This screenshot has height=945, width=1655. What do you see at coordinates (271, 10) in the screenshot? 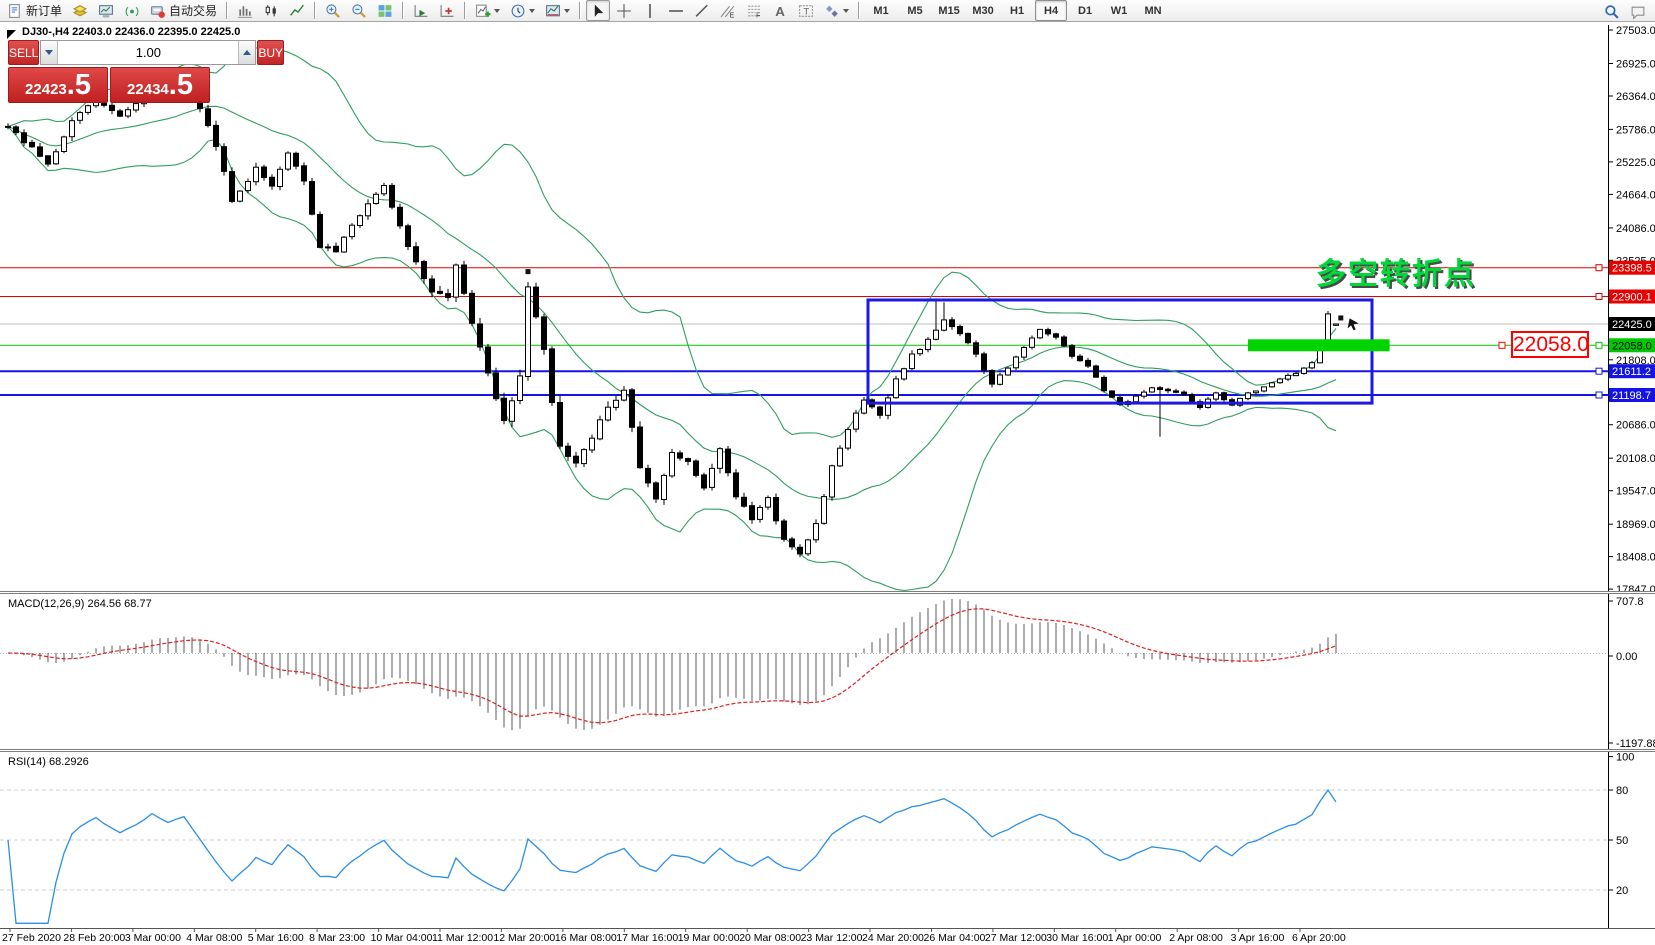
I see `candle-chart-button` at bounding box center [271, 10].